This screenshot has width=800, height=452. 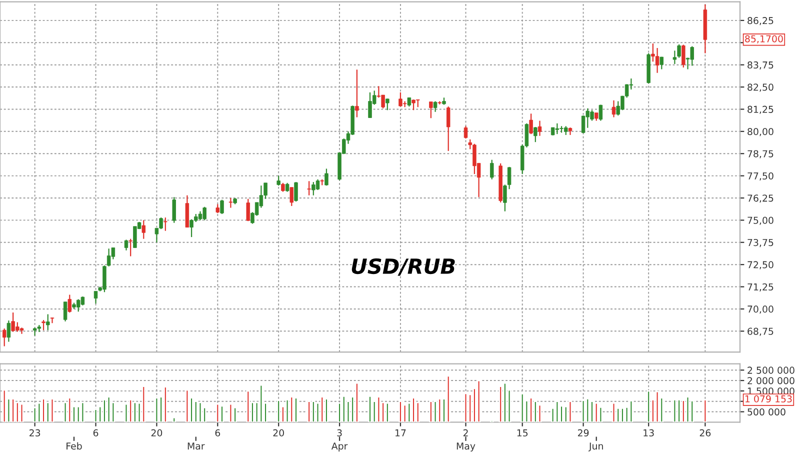 What do you see at coordinates (761, 287) in the screenshot?
I see `y-tick-label: 71,25` at bounding box center [761, 287].